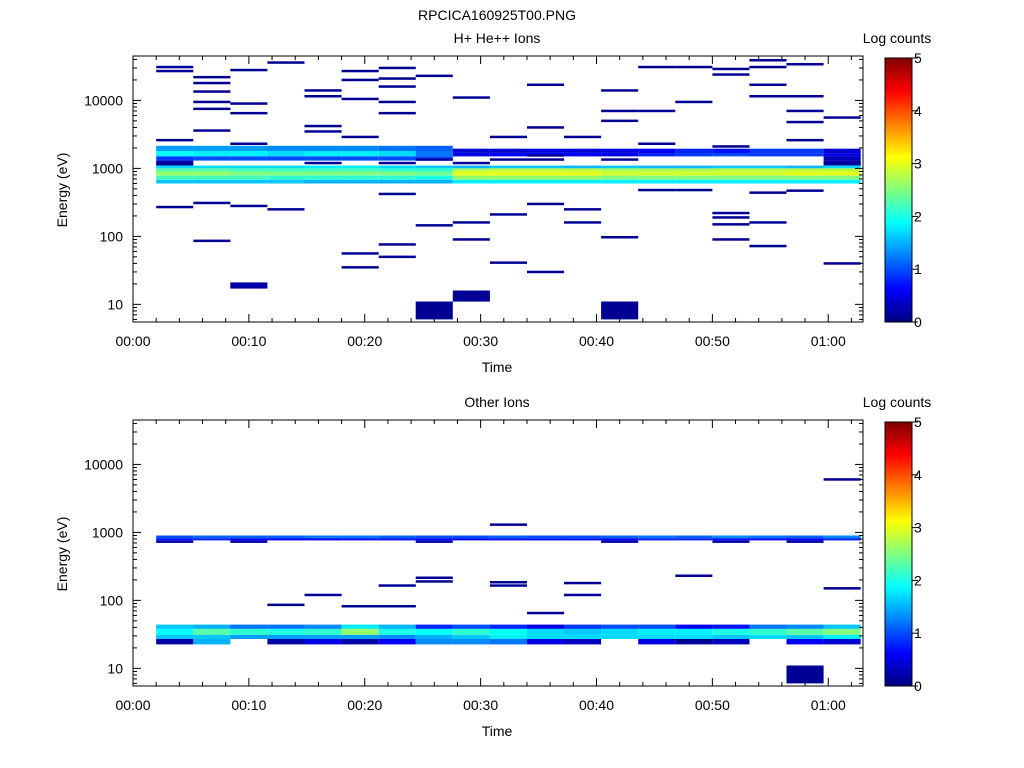  I want to click on y-tick-label: 10000, so click(103, 100).